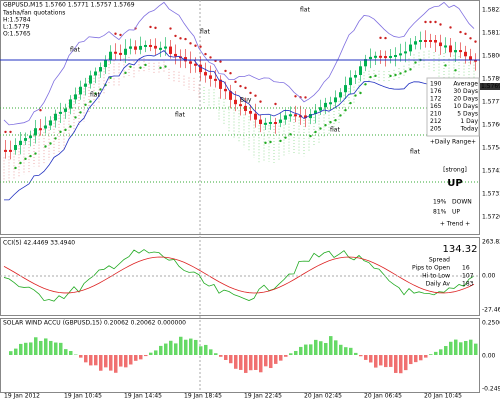 The width and height of the screenshot is (500, 400). I want to click on range-period: 10 Days, so click(465, 106).